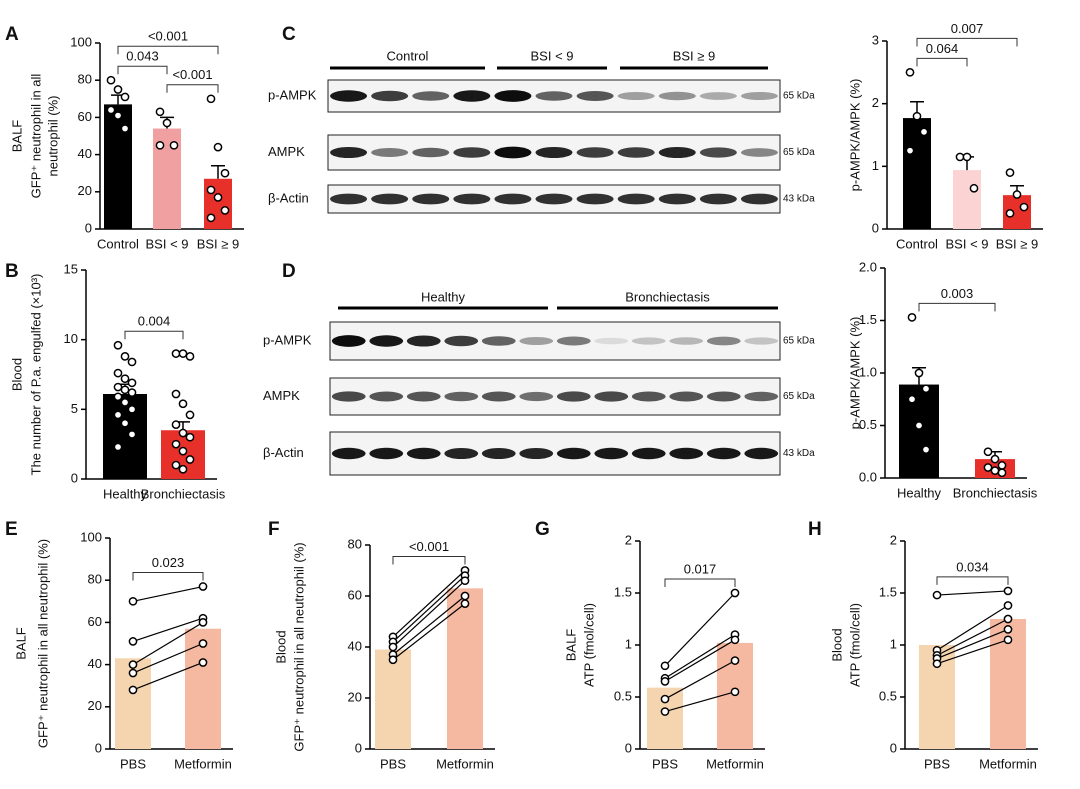 Image resolution: width=1080 pixels, height=789 pixels. I want to click on x-tick-label: Control, so click(917, 243).